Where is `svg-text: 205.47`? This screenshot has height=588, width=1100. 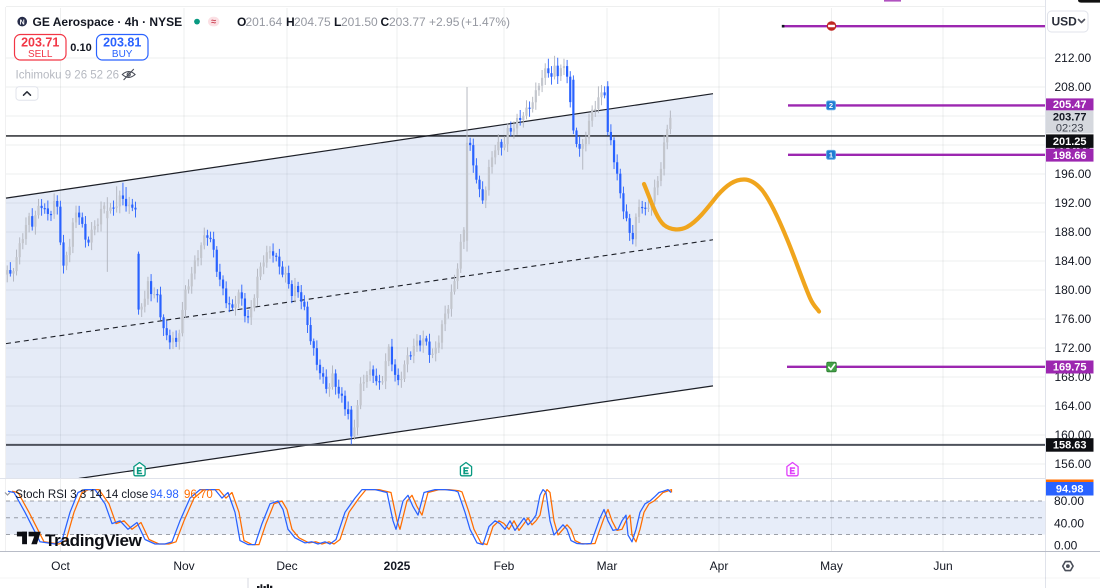
svg-text: 205.47 is located at coordinates (1070, 105).